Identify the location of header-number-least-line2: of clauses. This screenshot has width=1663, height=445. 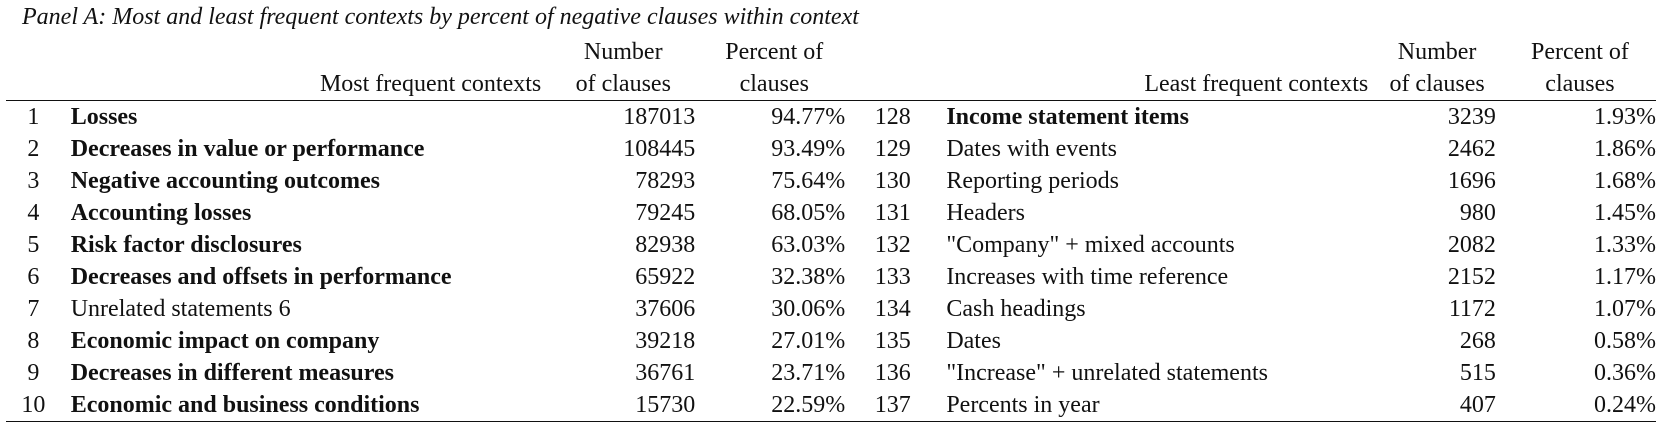
(1441, 84).